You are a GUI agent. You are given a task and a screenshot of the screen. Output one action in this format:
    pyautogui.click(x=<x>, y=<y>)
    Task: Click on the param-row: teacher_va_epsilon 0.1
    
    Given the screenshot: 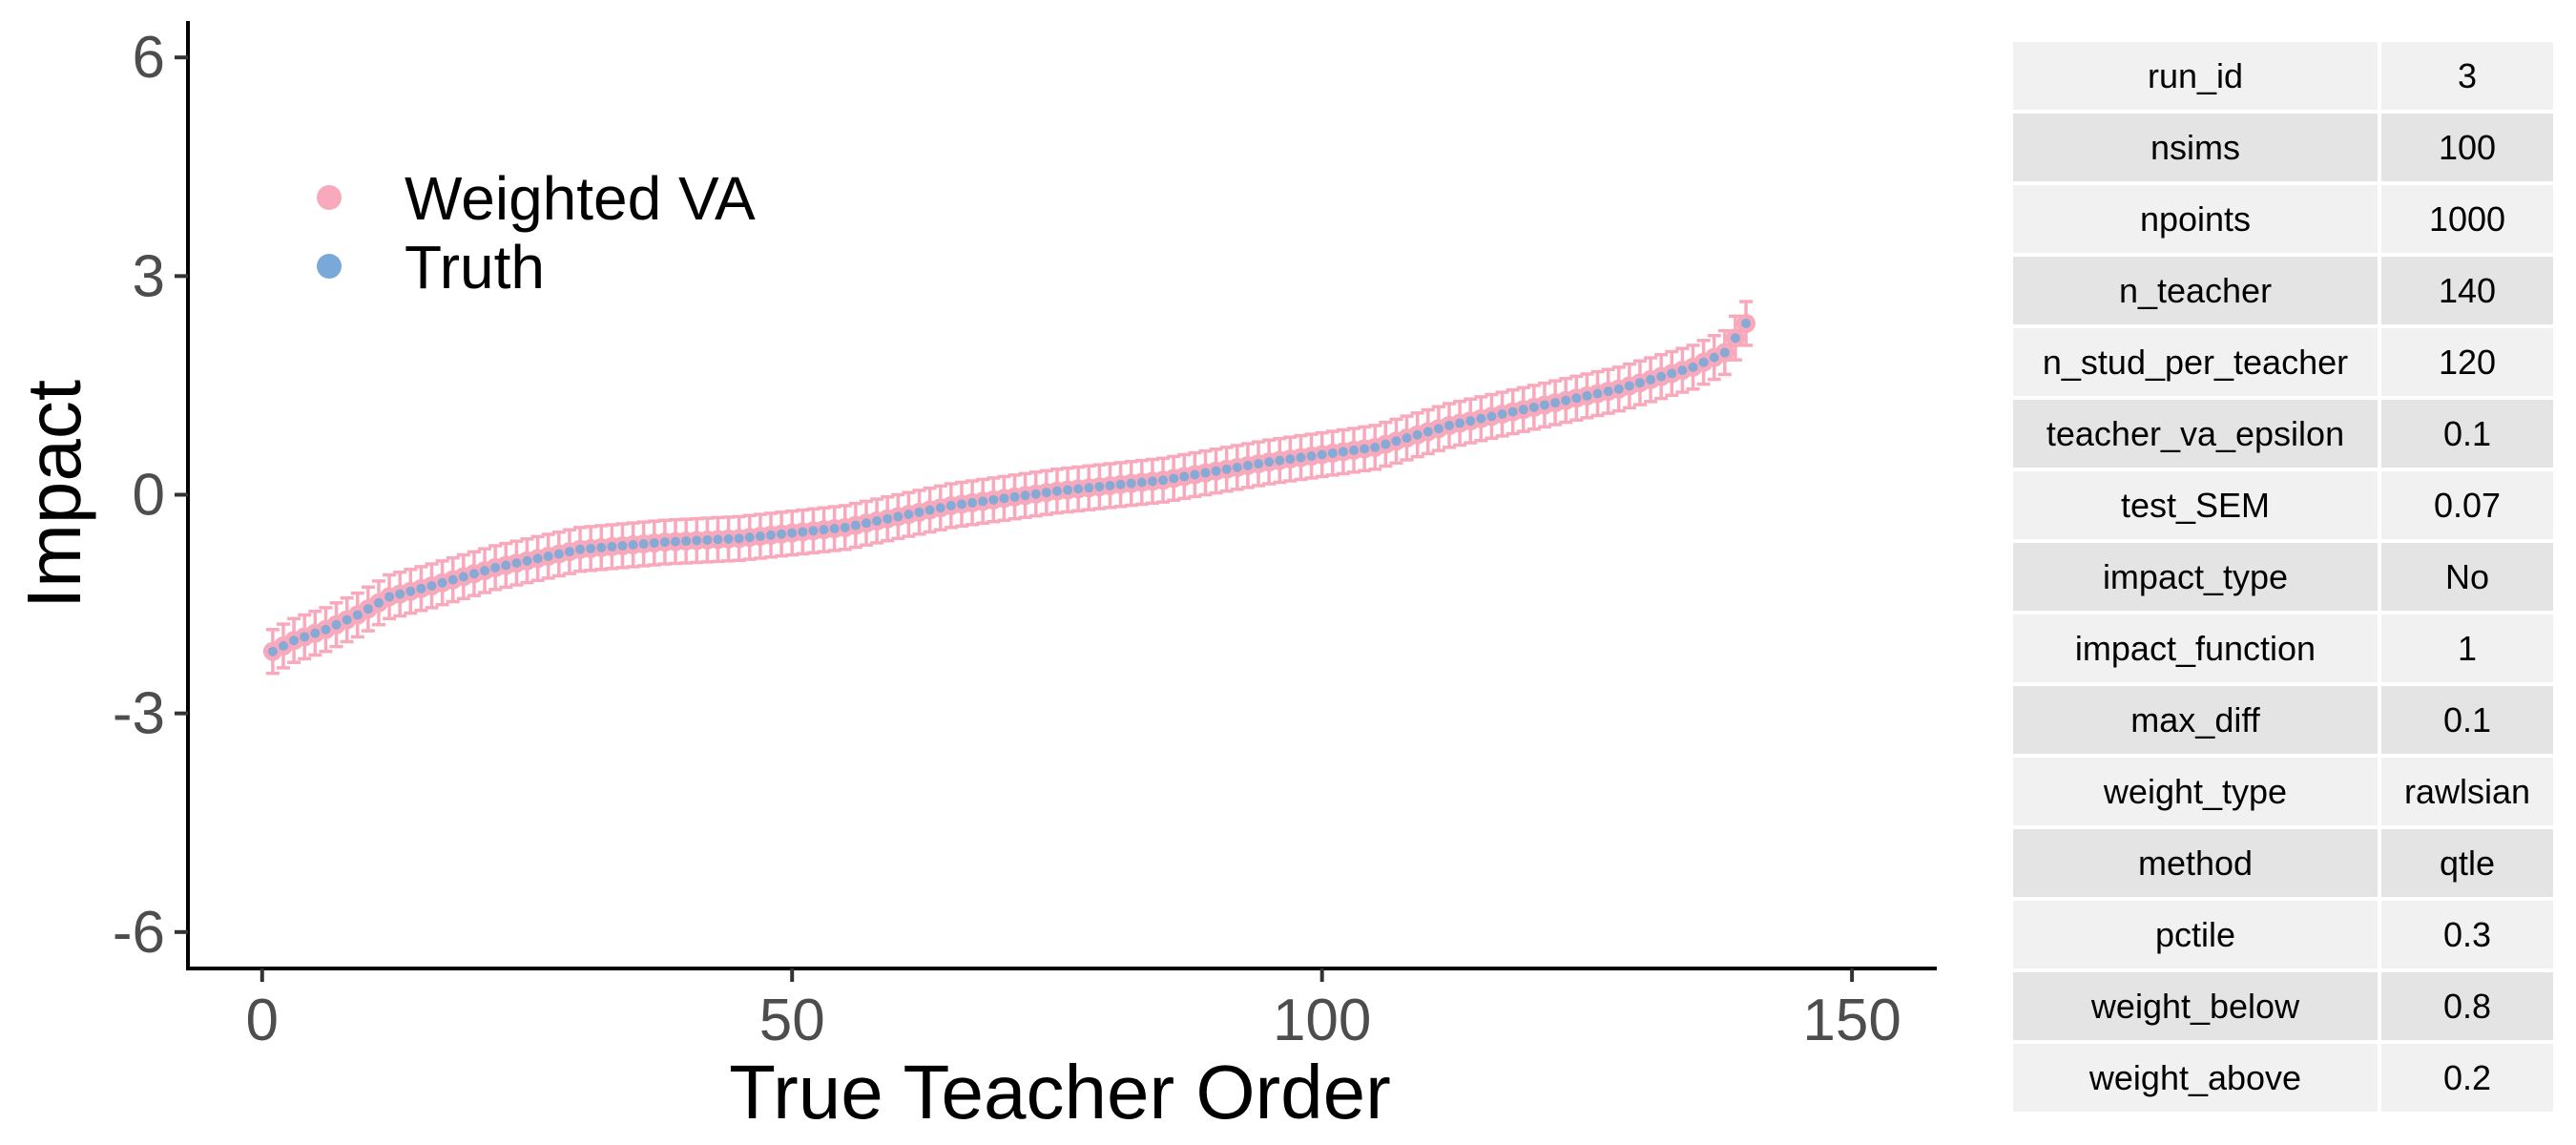 What is the action you would take?
    pyautogui.click(x=2283, y=434)
    